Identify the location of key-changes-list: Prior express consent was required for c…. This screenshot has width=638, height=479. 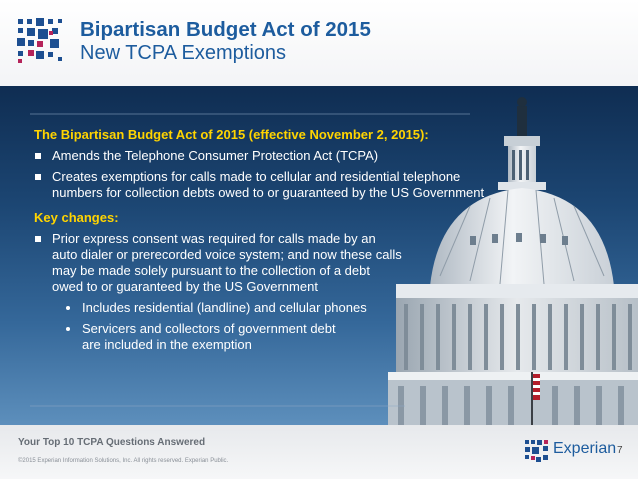
(264, 263).